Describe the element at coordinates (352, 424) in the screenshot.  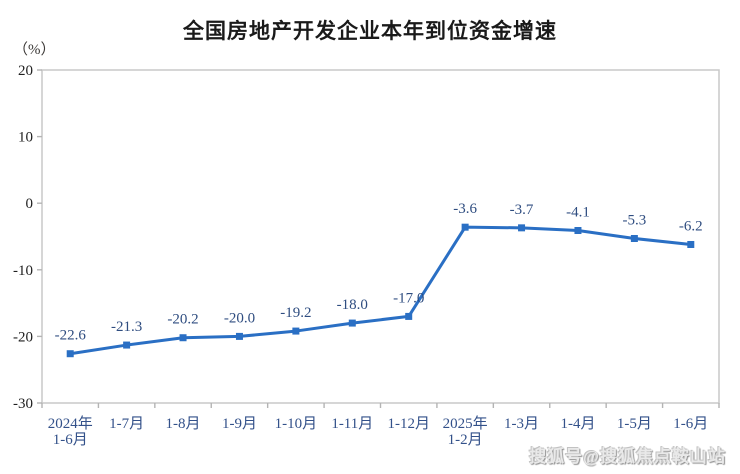
I see `svg-text: 1-11月` at that location.